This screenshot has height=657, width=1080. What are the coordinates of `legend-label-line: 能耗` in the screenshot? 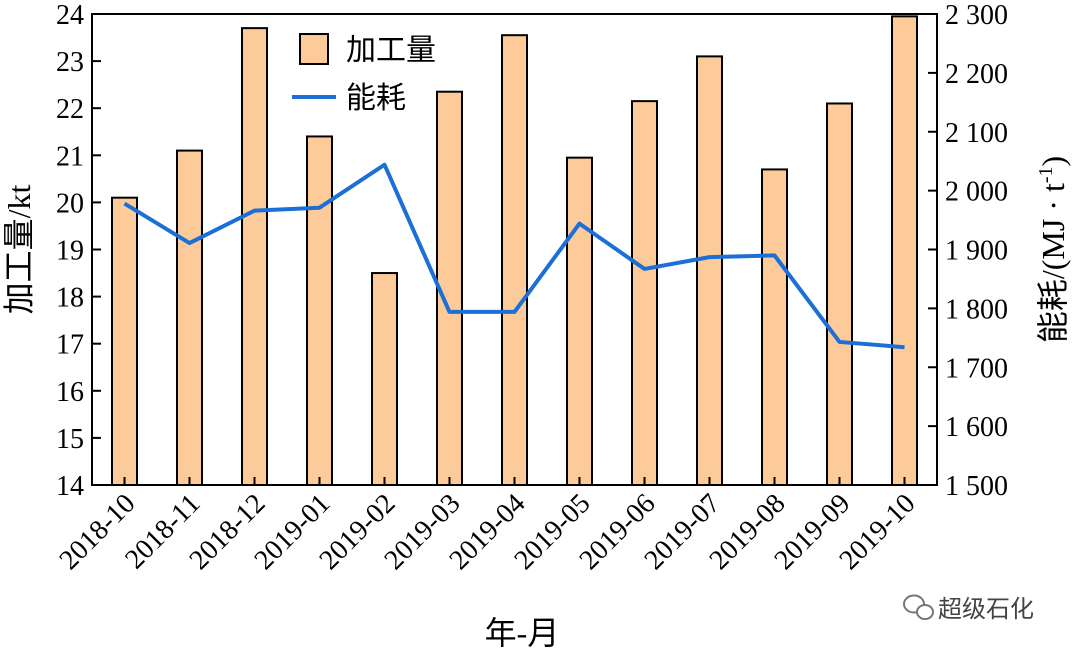 It's located at (376, 98).